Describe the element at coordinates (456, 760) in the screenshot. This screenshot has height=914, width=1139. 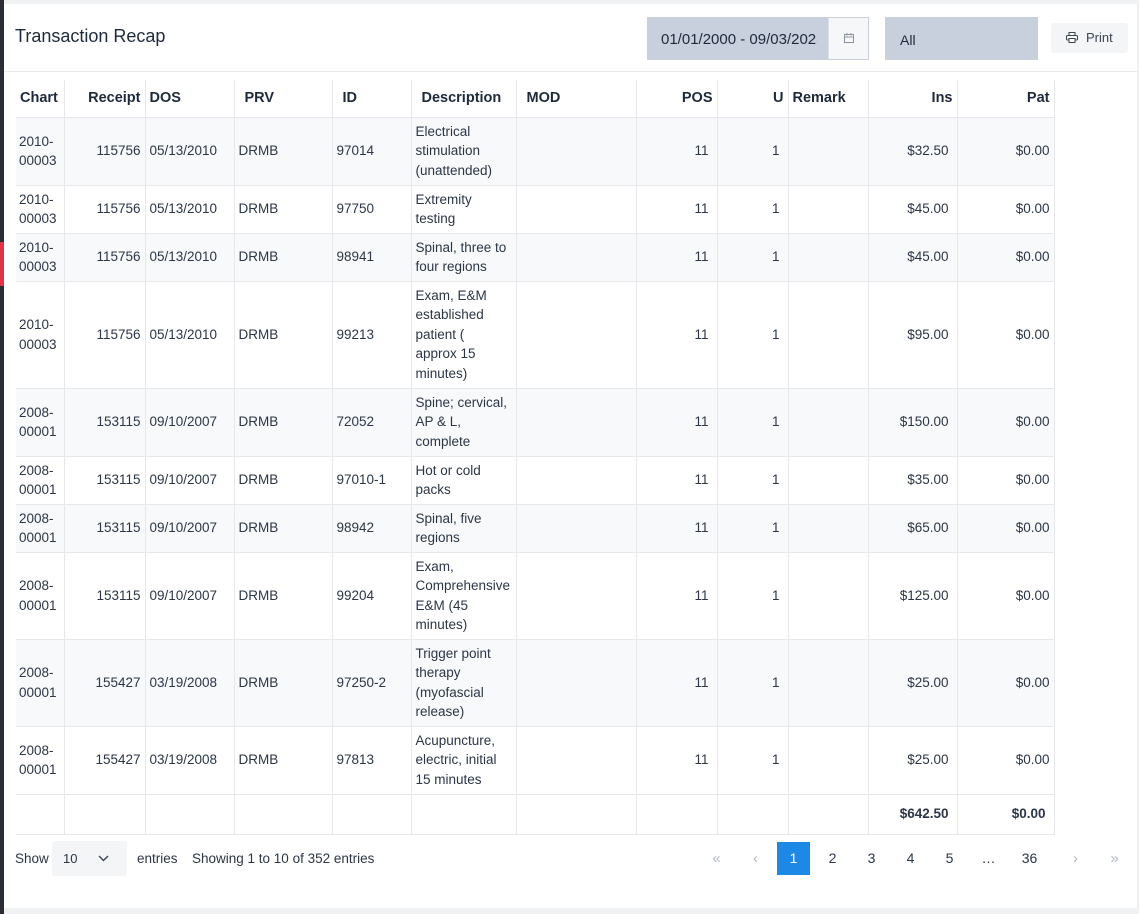
I see `cell-description-line: electric, initial` at that location.